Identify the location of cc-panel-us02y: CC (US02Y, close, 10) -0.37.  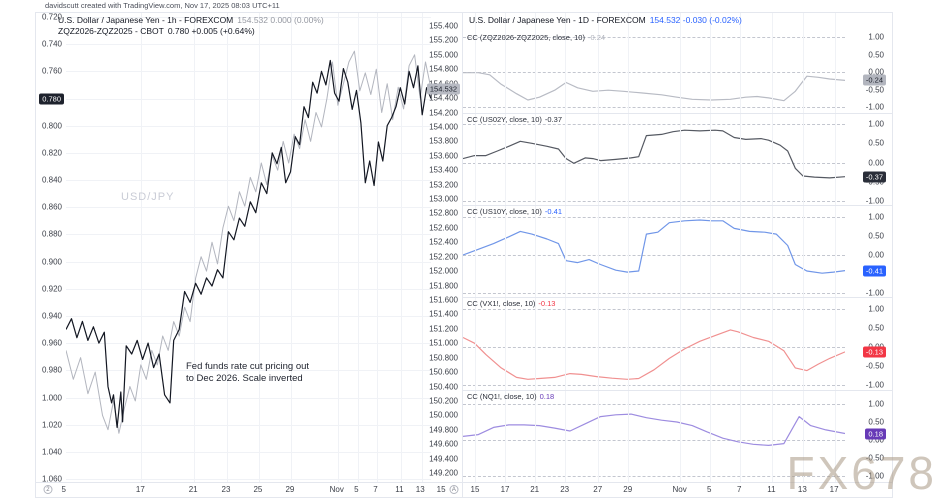
(654, 159).